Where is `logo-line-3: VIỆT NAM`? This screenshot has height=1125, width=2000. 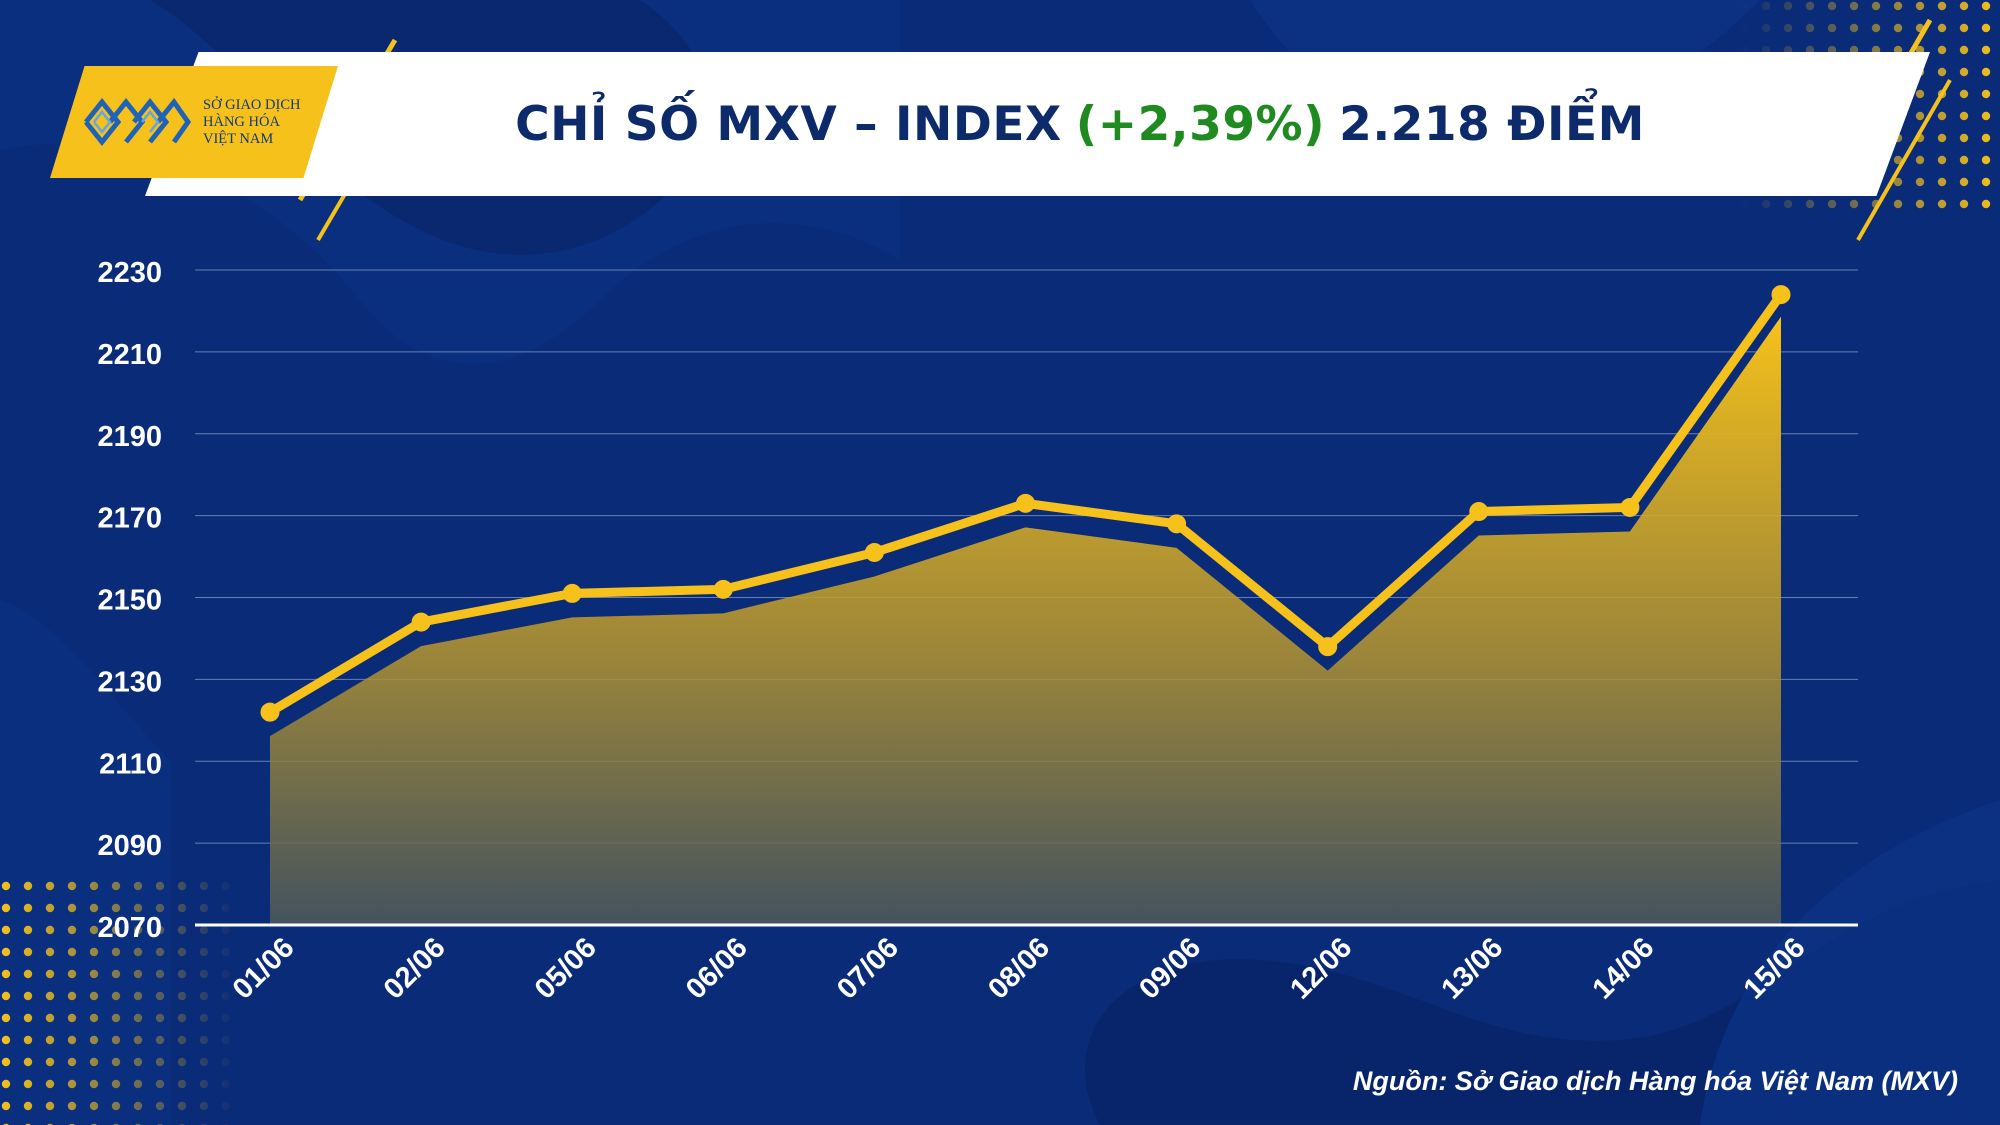 logo-line-3: VIỆT NAM is located at coordinates (238, 139).